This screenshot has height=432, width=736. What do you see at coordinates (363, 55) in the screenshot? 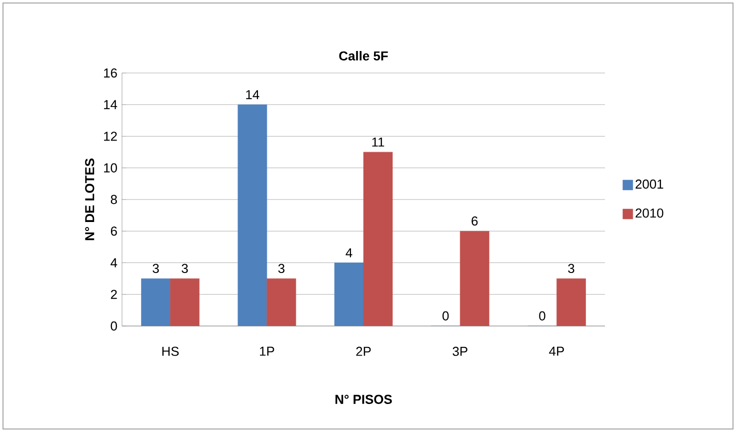
I see `chart-title: Calle 5F` at bounding box center [363, 55].